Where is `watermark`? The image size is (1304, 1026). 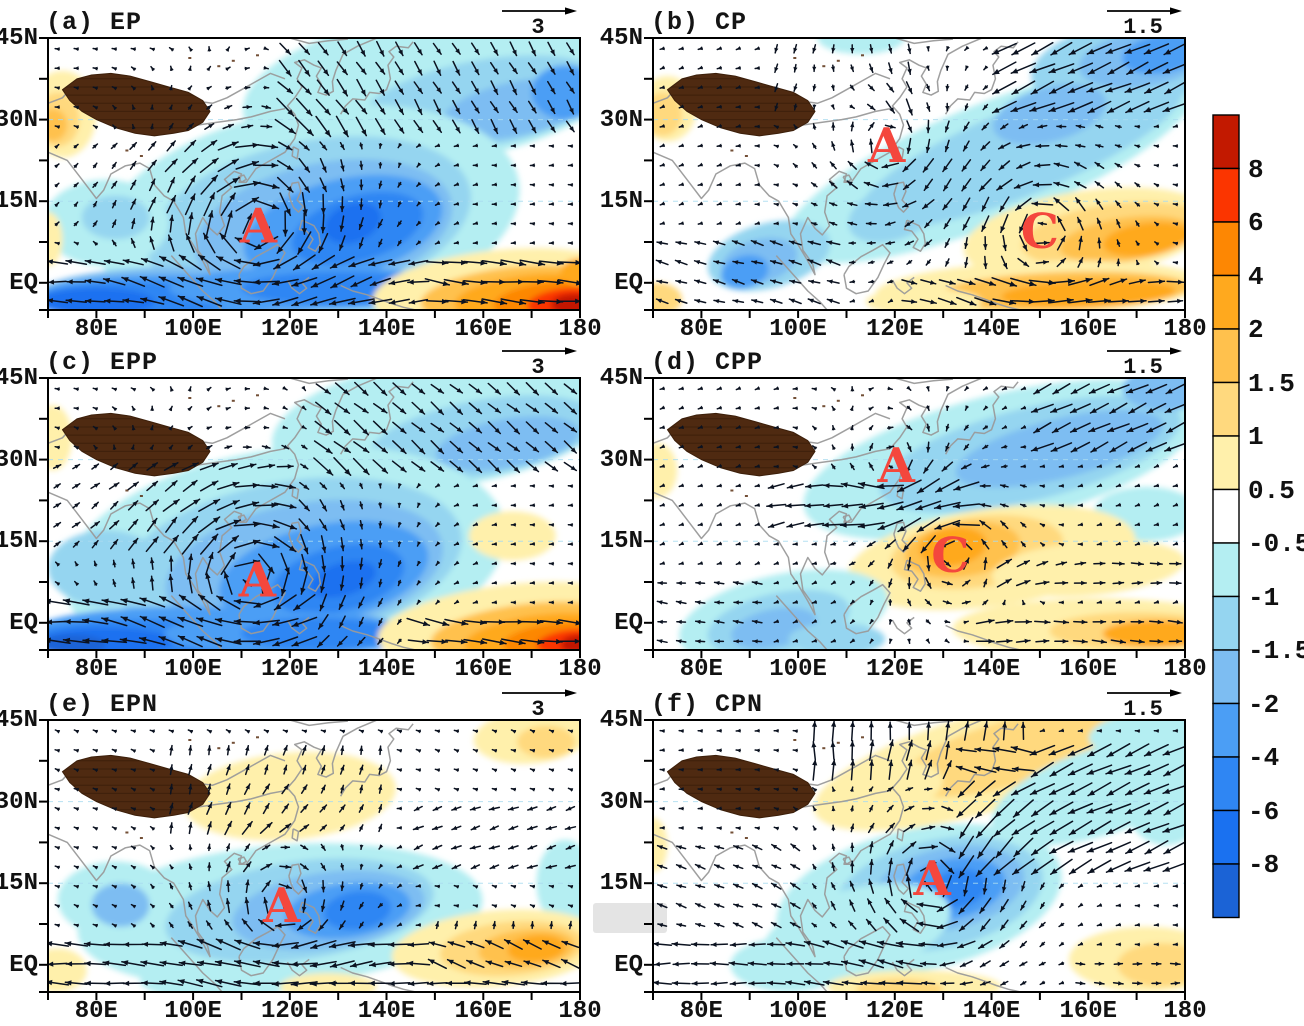
watermark is located at coordinates (630, 918).